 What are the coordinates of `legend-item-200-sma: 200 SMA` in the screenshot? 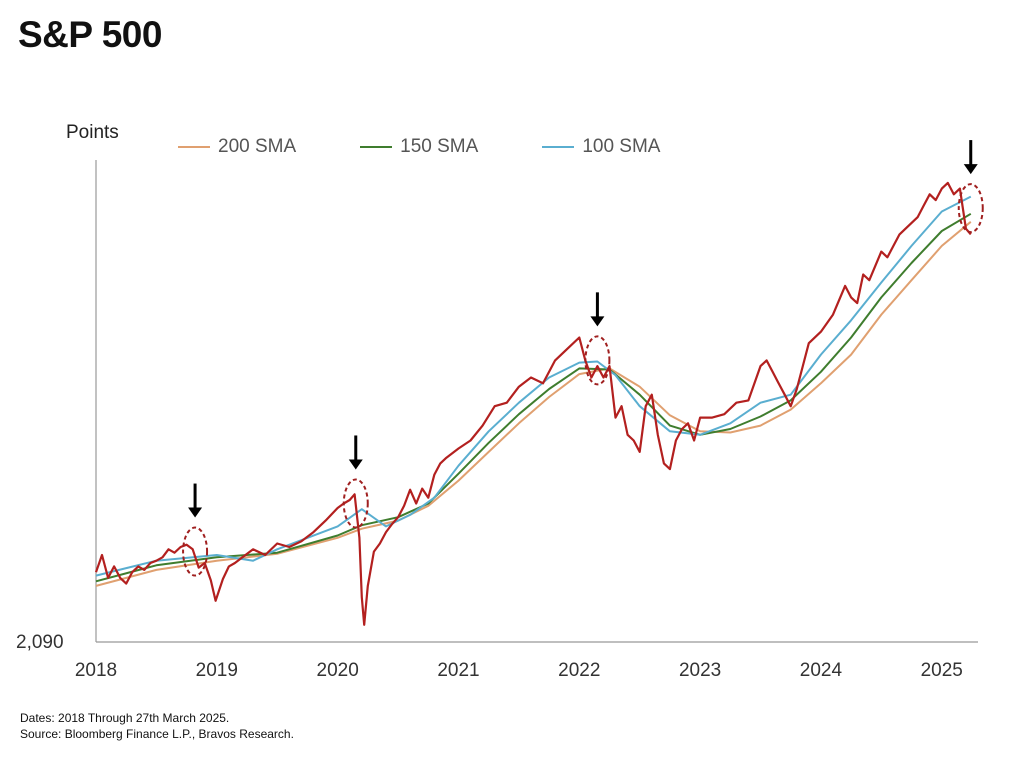 It's located at (237, 147).